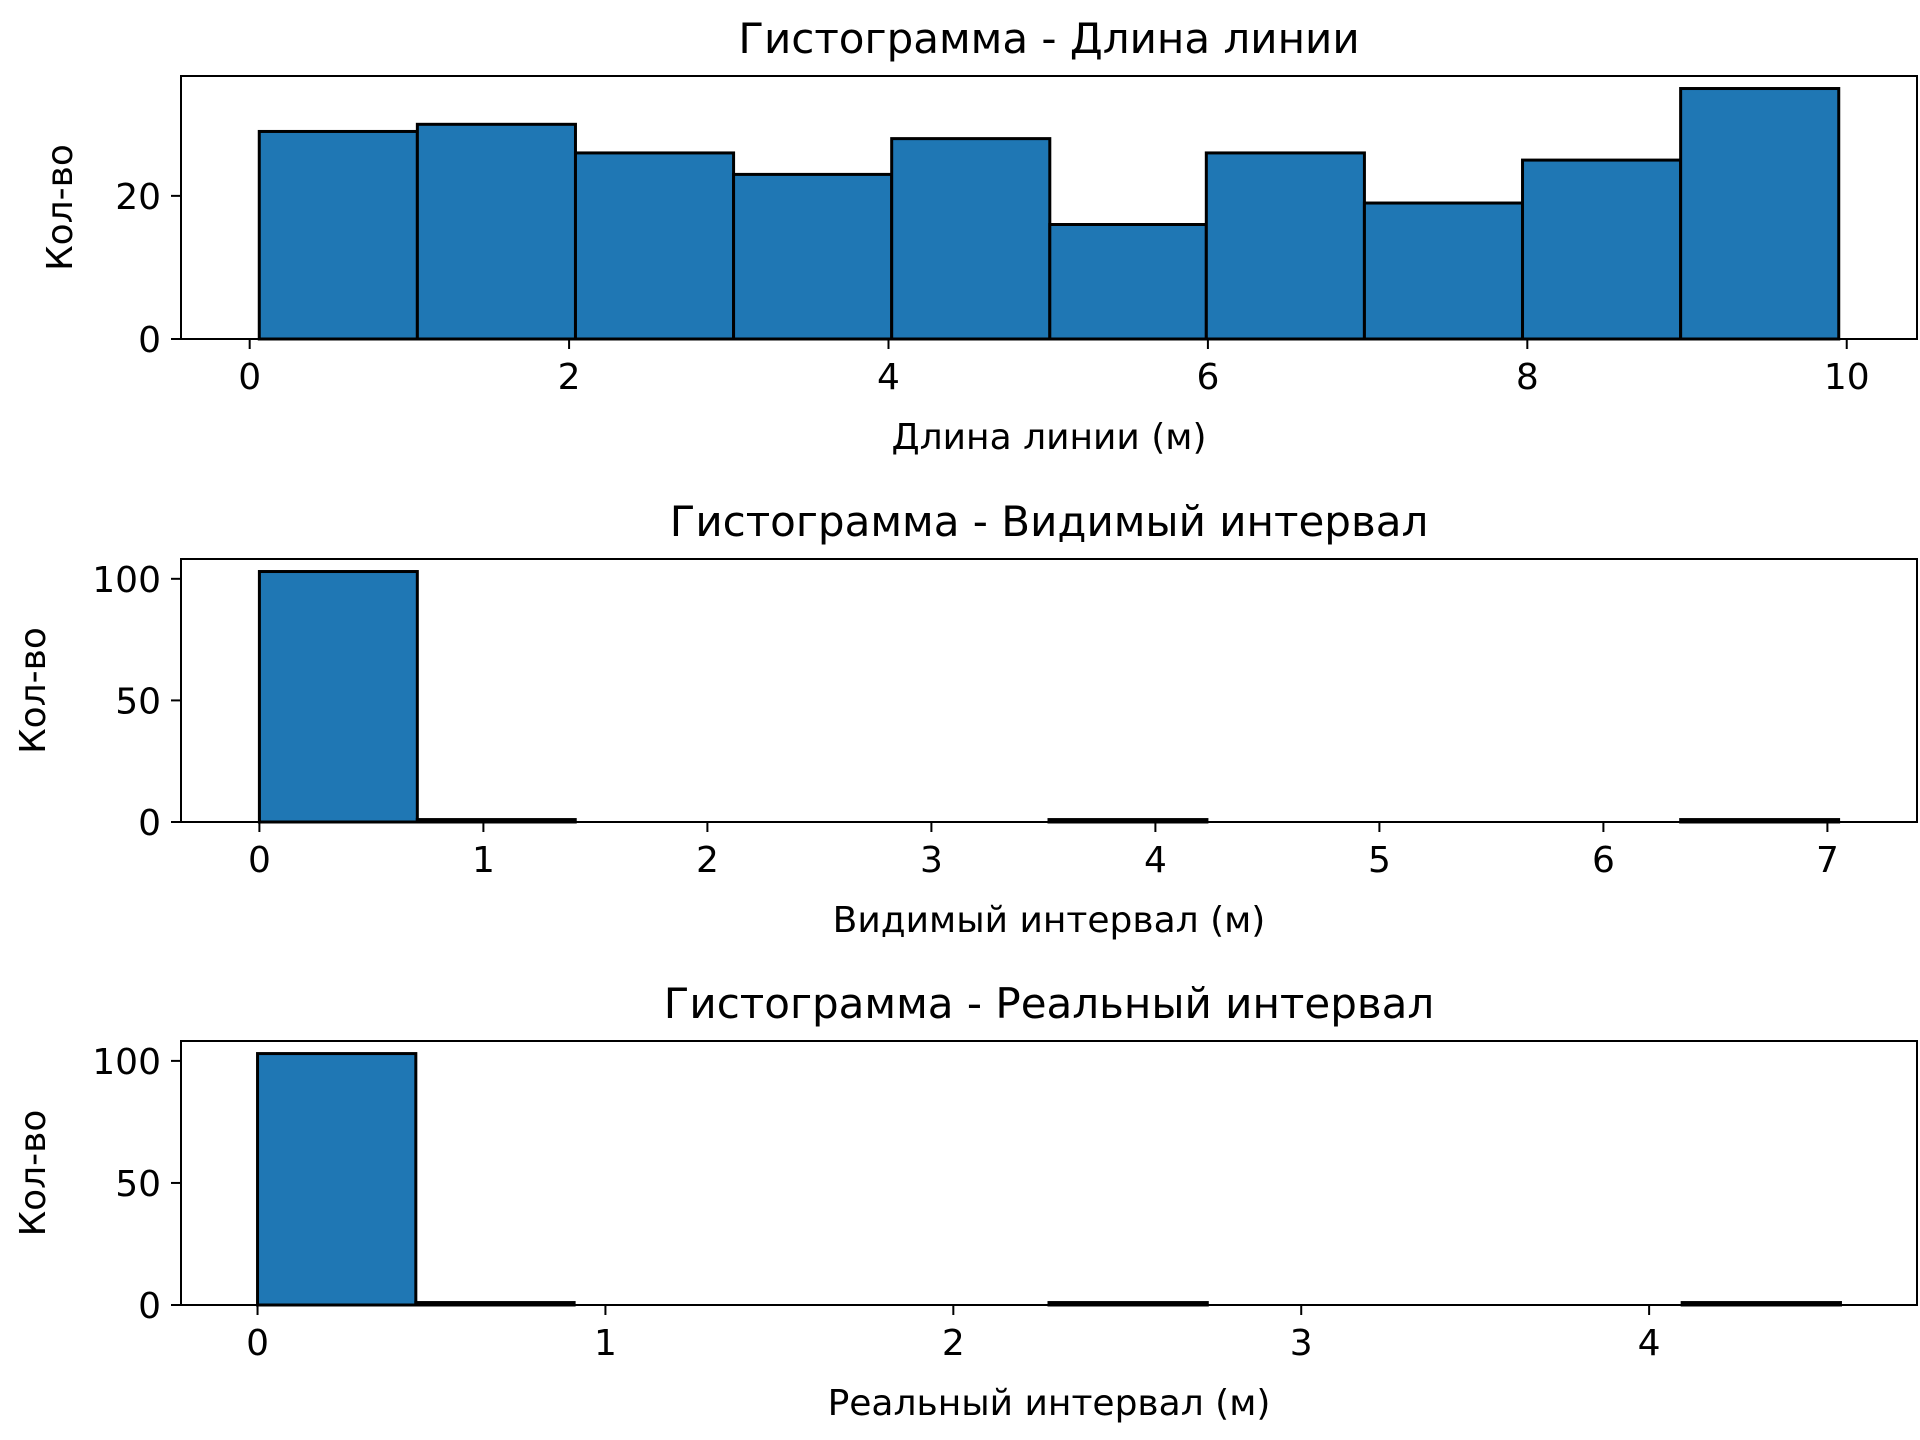 Image resolution: width=1920 pixels, height=1440 pixels. Describe the element at coordinates (1048, 38) in the screenshot. I see `panel-title: Гистограмма - Длина линии` at that location.